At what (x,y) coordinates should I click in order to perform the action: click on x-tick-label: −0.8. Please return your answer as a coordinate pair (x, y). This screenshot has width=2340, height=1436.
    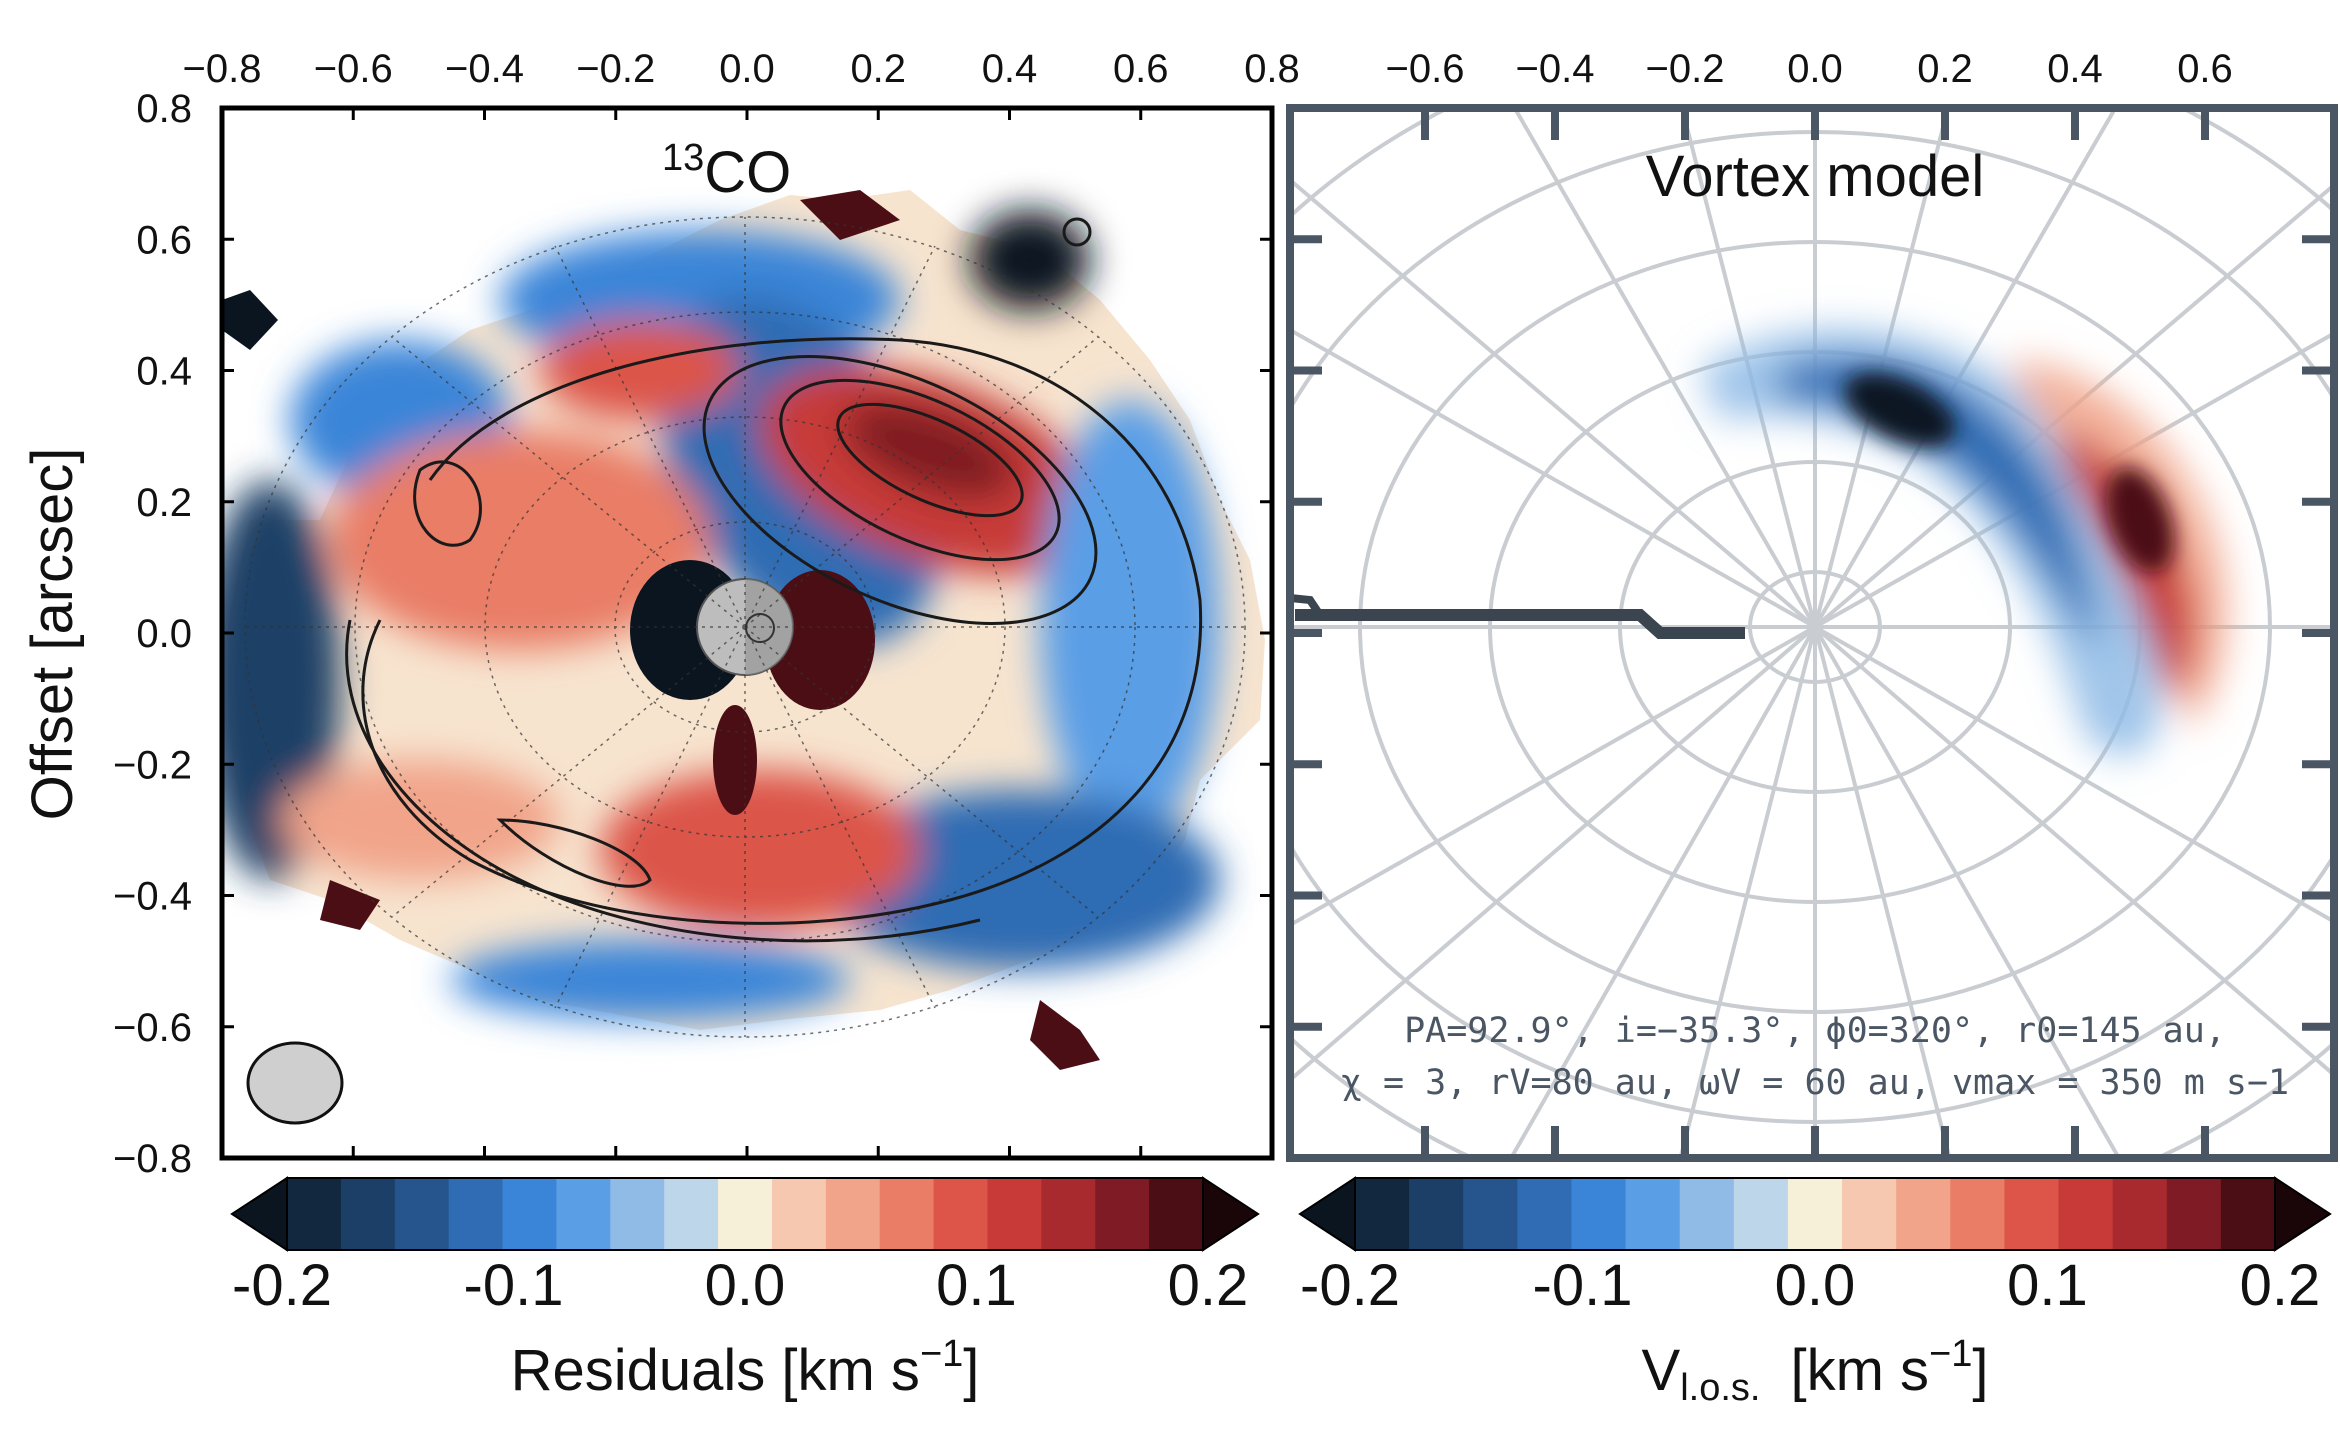
    Looking at the image, I should click on (222, 69).